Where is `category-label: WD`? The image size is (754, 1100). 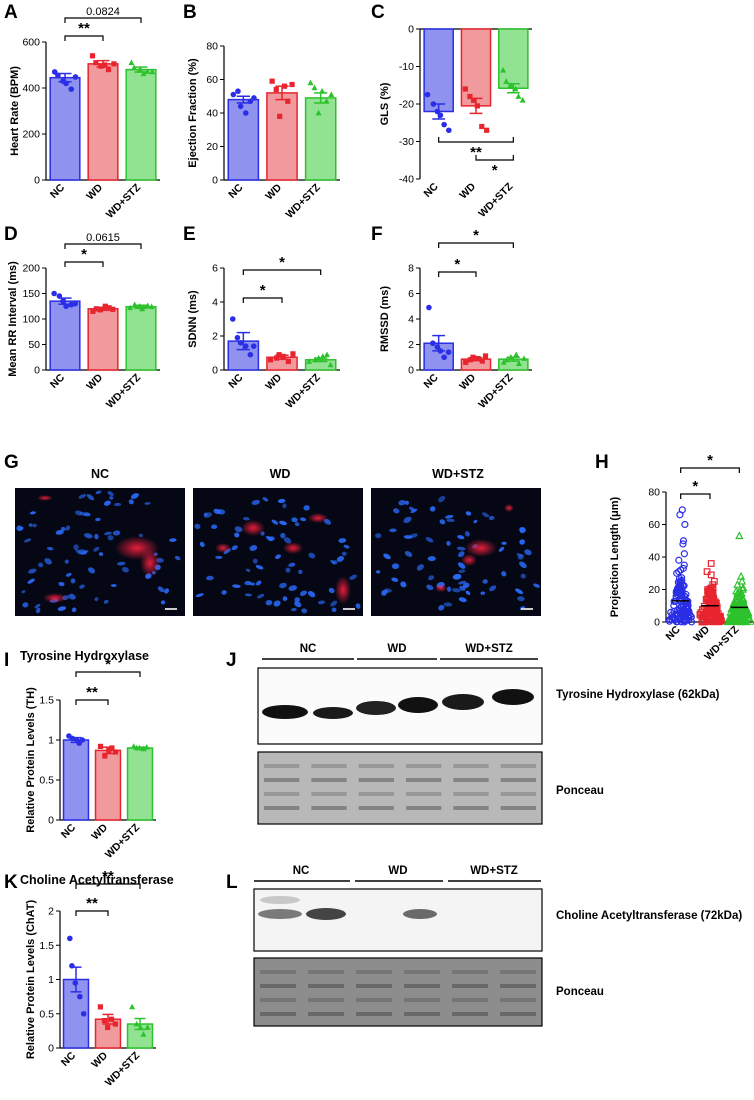
category-label: WD is located at coordinates (273, 381).